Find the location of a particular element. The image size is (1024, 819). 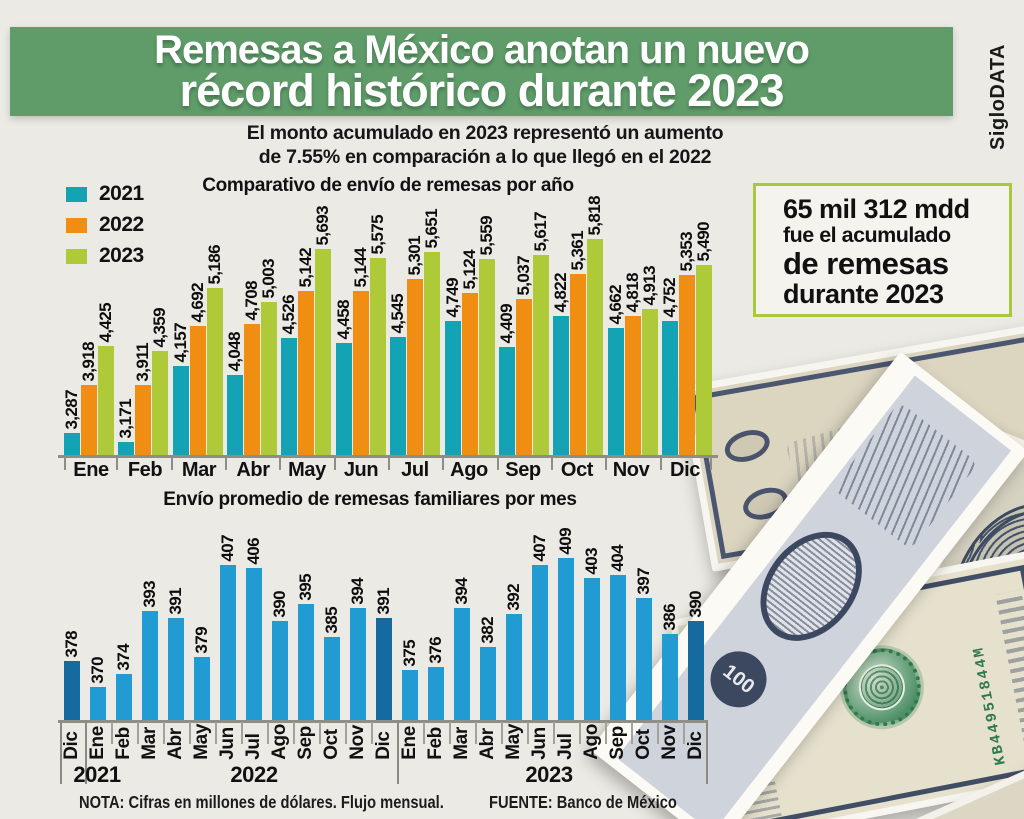

chart1-legend: 2021 2022 2023 is located at coordinates (105, 228).